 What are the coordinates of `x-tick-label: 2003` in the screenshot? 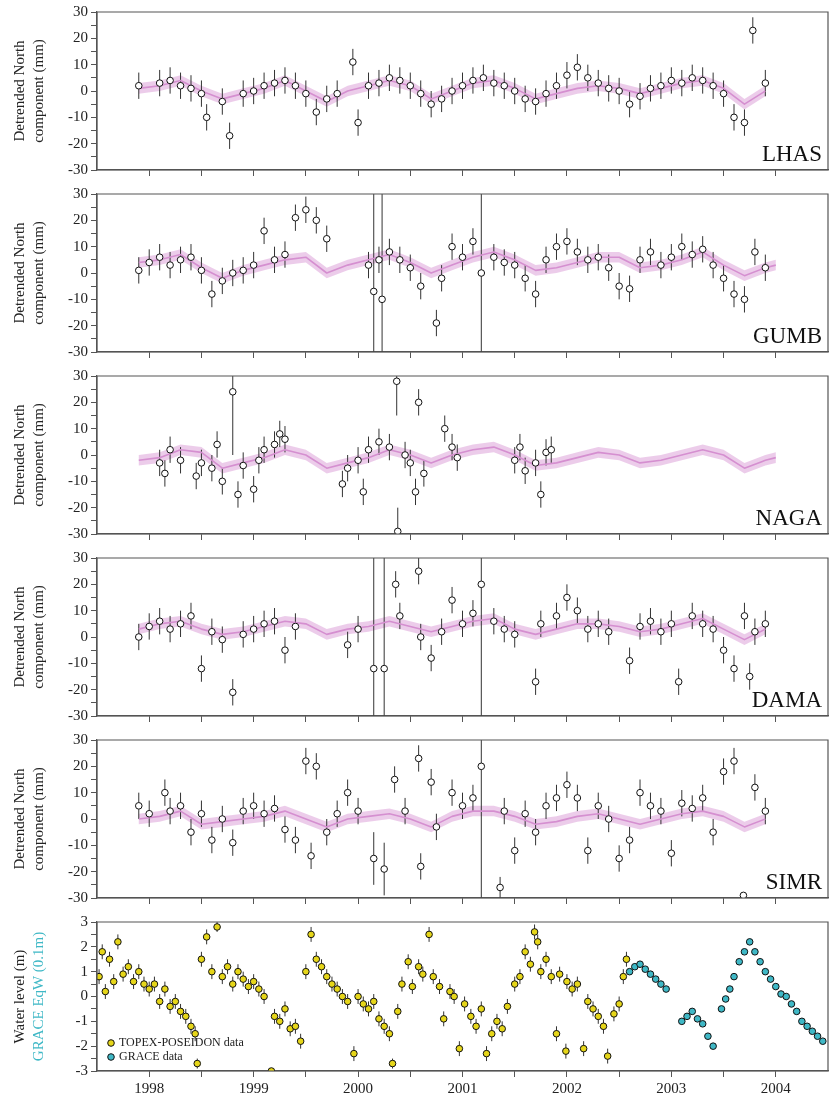 It's located at (671, 1087).